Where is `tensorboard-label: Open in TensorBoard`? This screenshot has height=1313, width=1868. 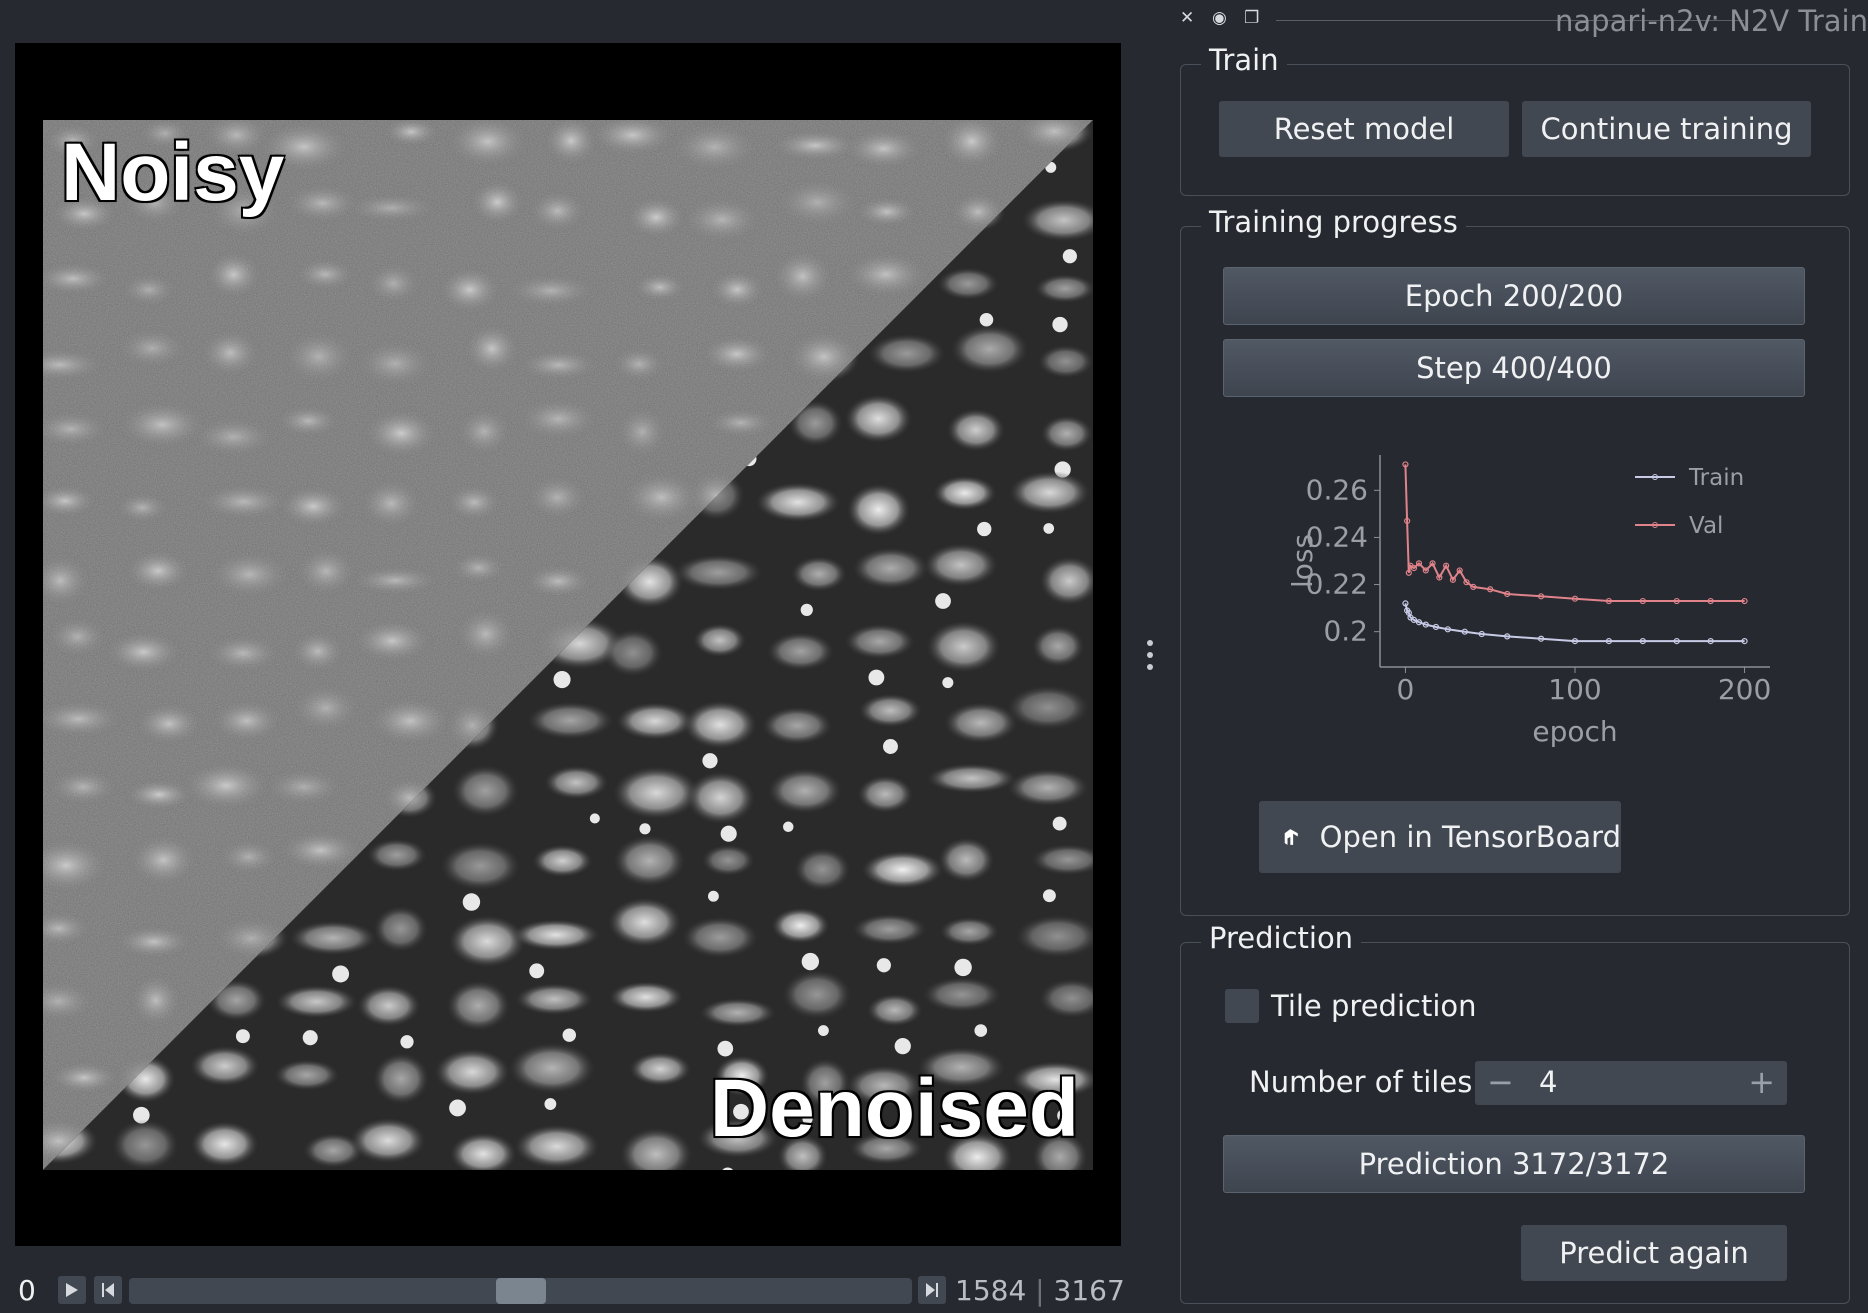
tensorboard-label: Open in TensorBoard is located at coordinates (1470, 837).